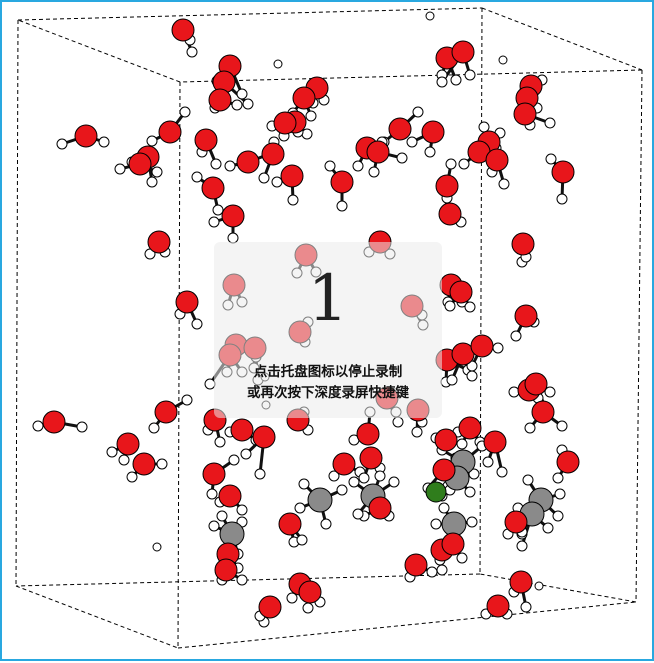  Describe the element at coordinates (328, 372) in the screenshot. I see `stop-recording-hint: 点击托盘图标以停止录制` at that location.